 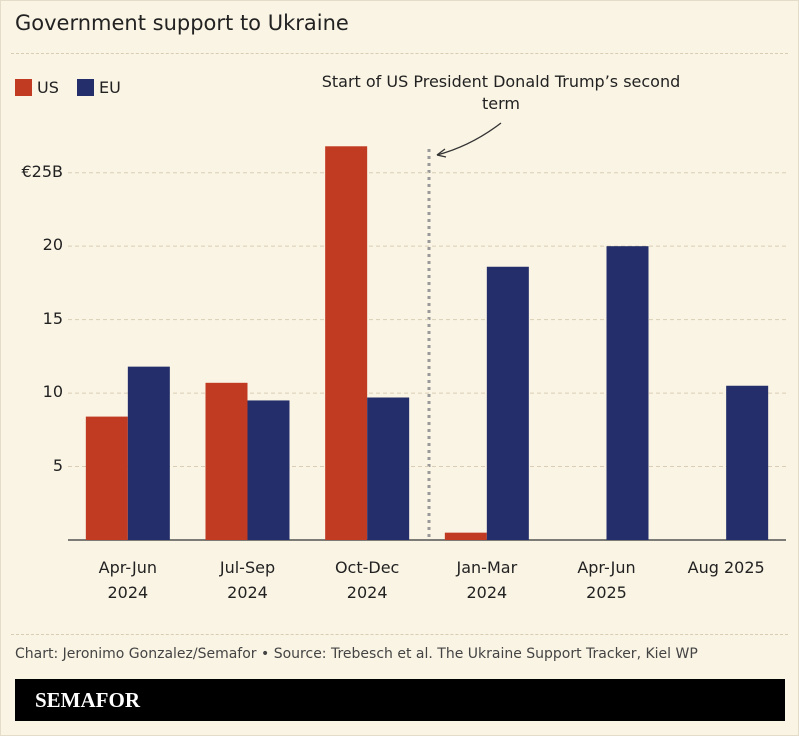 I want to click on legend-item: US, so click(x=37, y=87).